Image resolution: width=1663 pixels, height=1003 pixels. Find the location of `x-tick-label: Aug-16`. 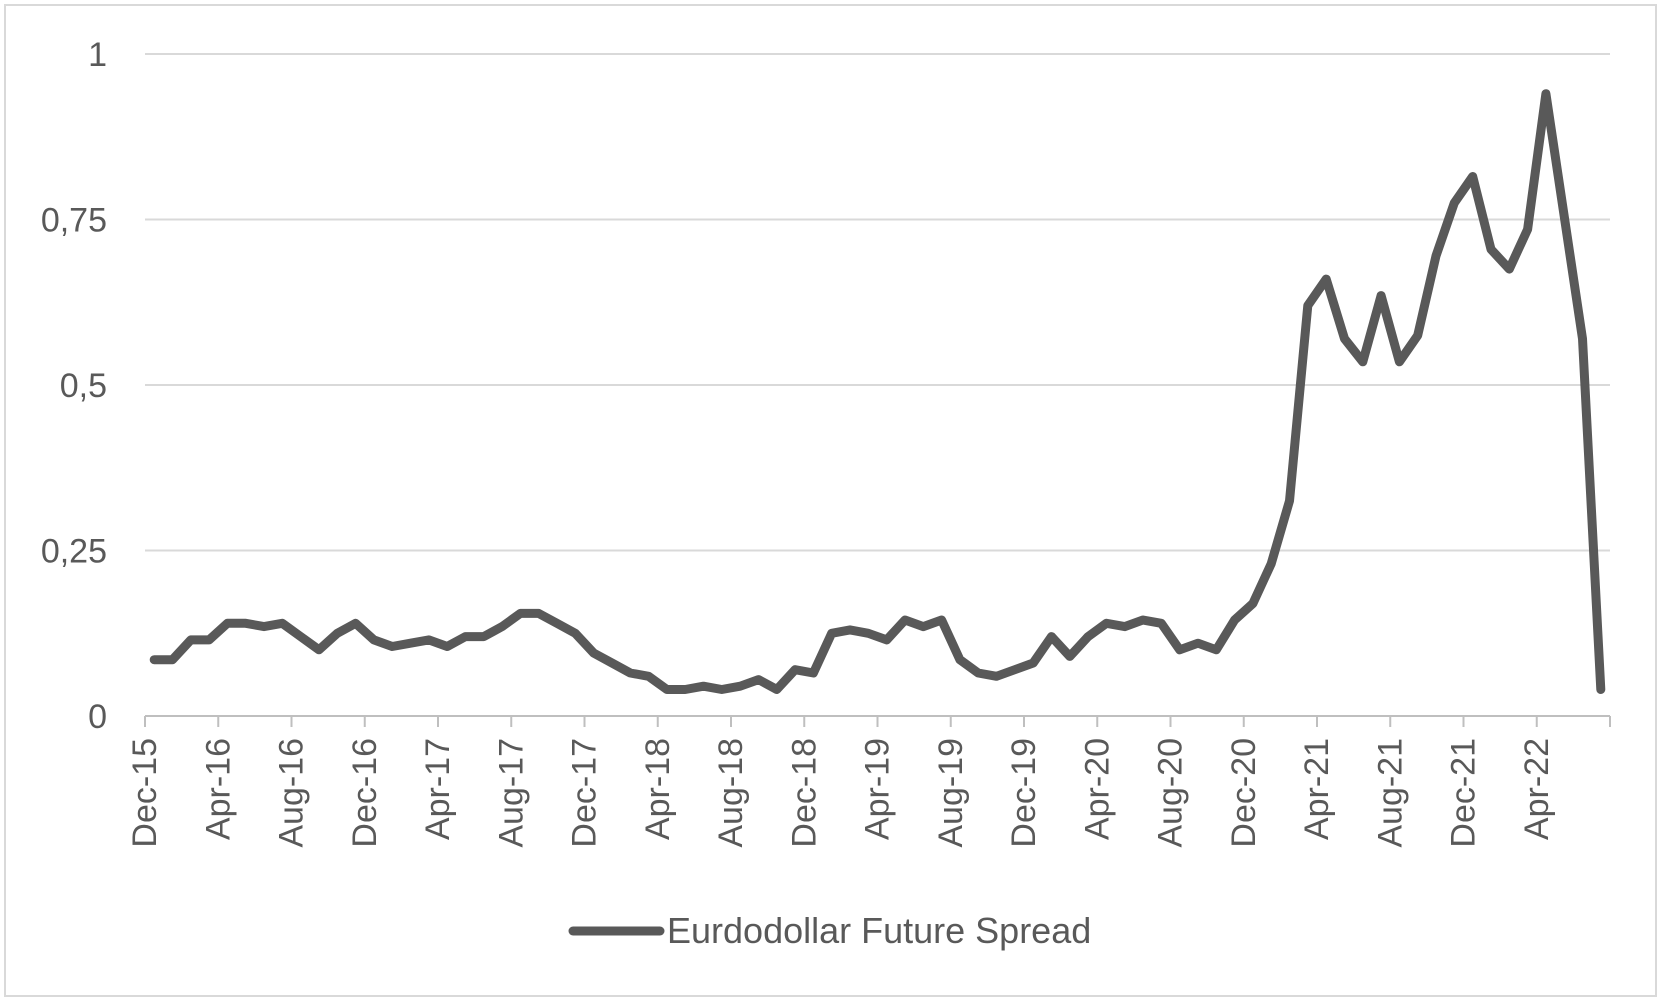

x-tick-label: Aug-16 is located at coordinates (292, 793).